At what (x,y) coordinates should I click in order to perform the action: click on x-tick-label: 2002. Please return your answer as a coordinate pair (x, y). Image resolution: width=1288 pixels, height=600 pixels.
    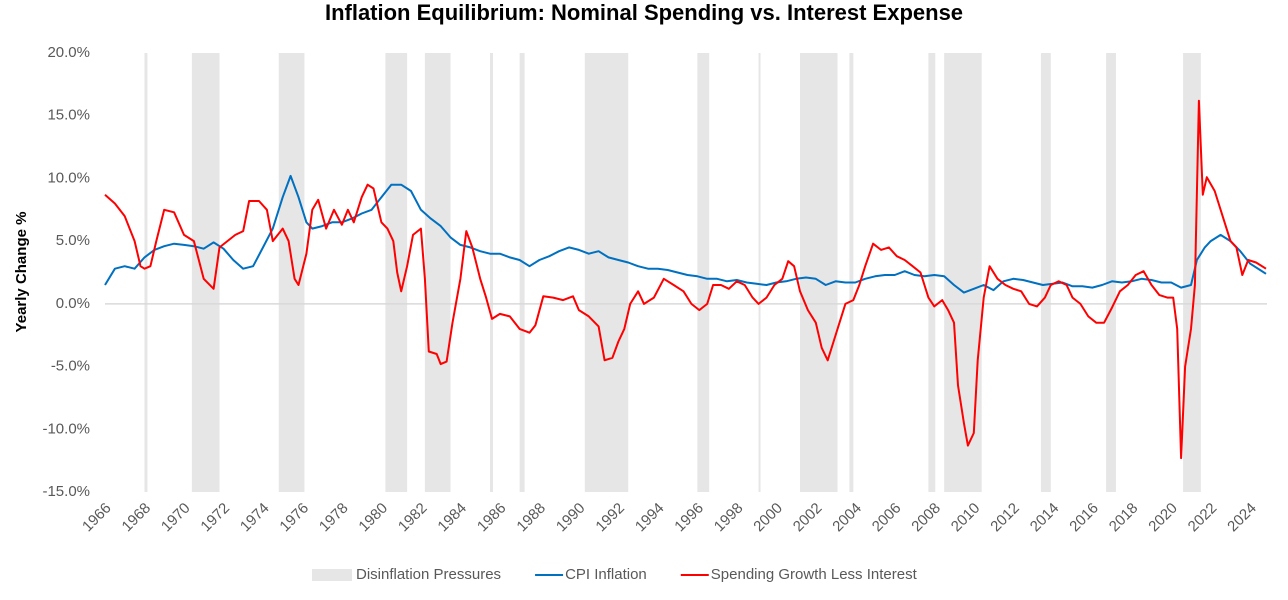
    Looking at the image, I should click on (808, 518).